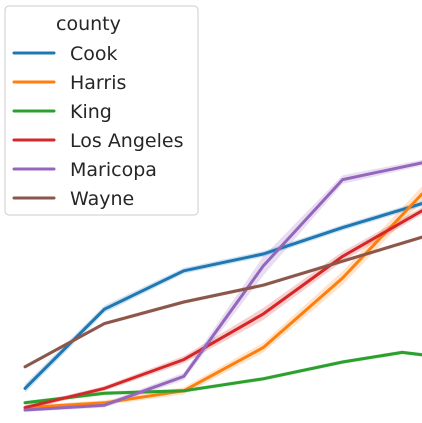 The height and width of the screenshot is (423, 422). I want to click on legend-item-cook: Cook, so click(65, 54).